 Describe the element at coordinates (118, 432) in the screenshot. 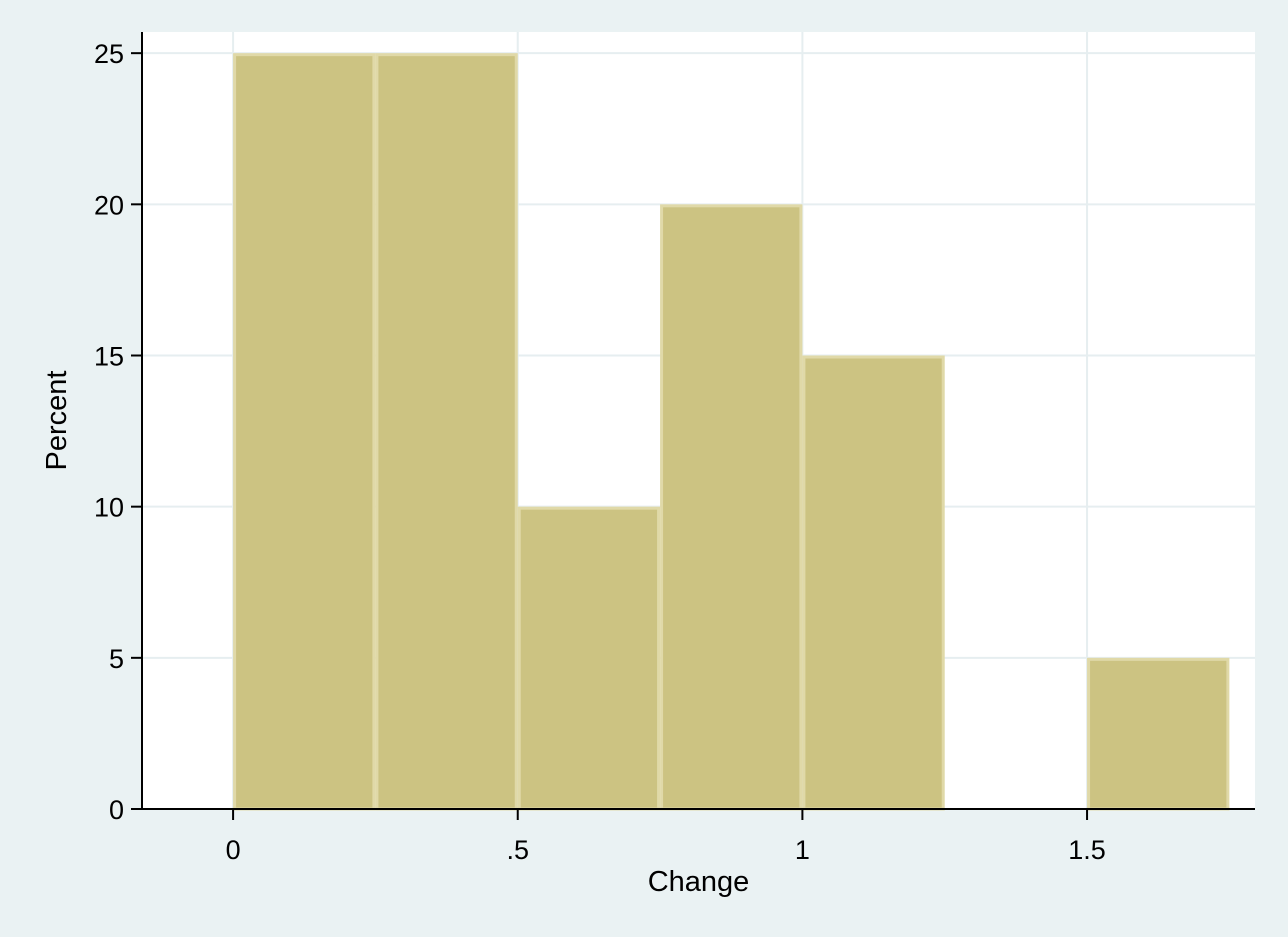

I see `y-axis-ticks: 0 5 10 15 20 25` at that location.